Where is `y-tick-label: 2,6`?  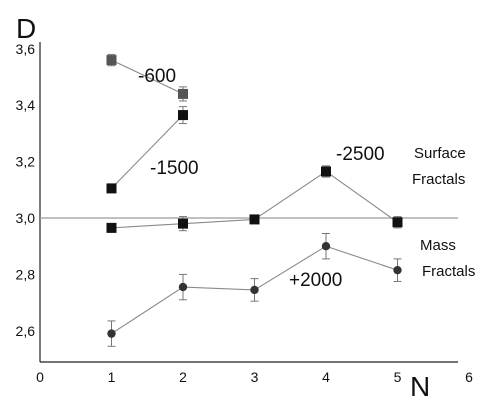 y-tick-label: 2,6 is located at coordinates (26, 331).